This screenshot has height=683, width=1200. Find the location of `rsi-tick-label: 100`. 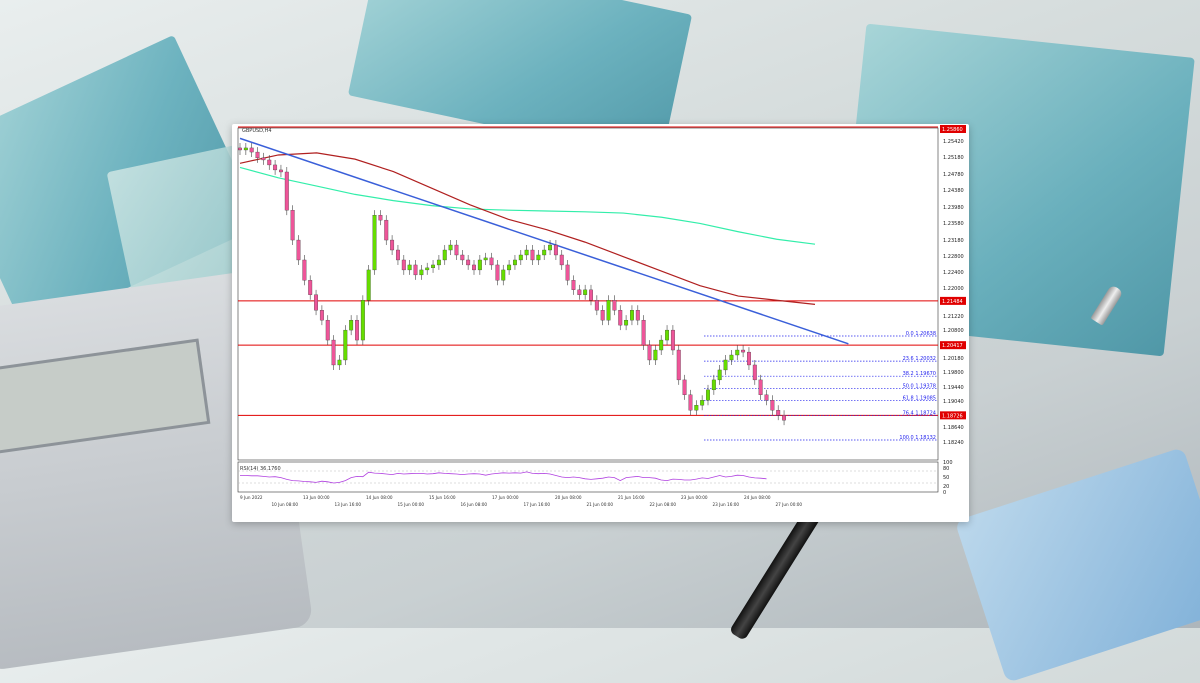

rsi-tick-label: 100 is located at coordinates (948, 463).